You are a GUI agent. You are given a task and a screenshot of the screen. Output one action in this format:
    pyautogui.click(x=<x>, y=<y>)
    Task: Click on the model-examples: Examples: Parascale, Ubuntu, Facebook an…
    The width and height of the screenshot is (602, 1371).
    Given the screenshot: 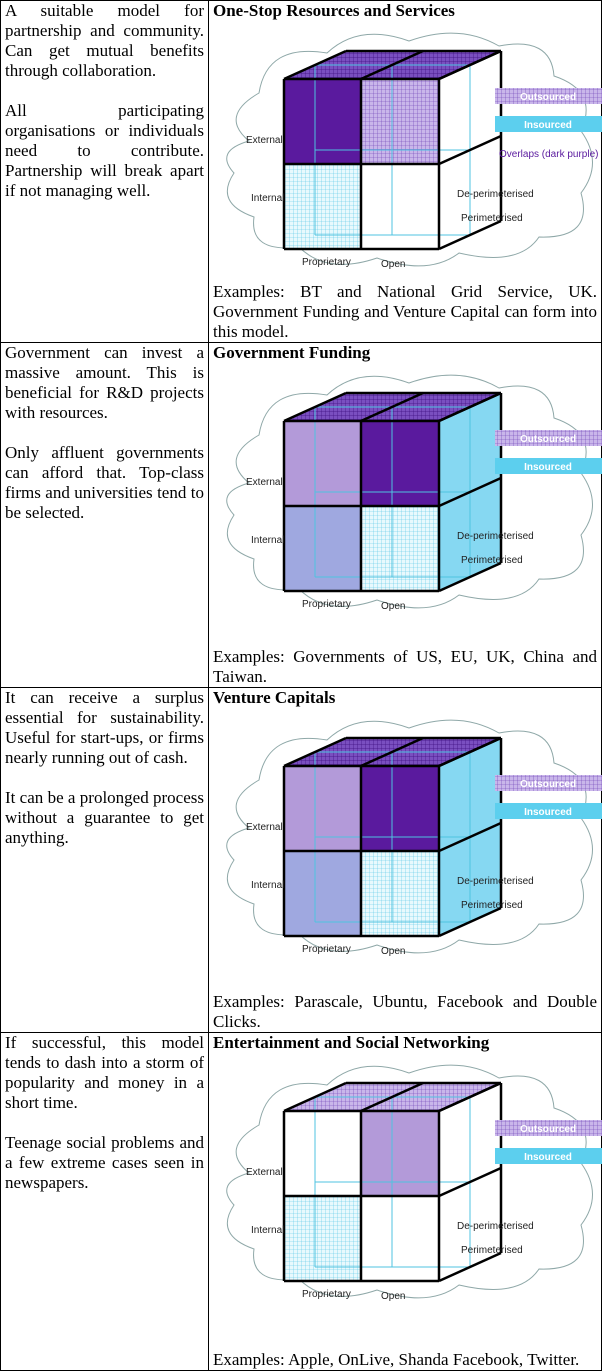 What is the action you would take?
    pyautogui.click(x=405, y=1011)
    